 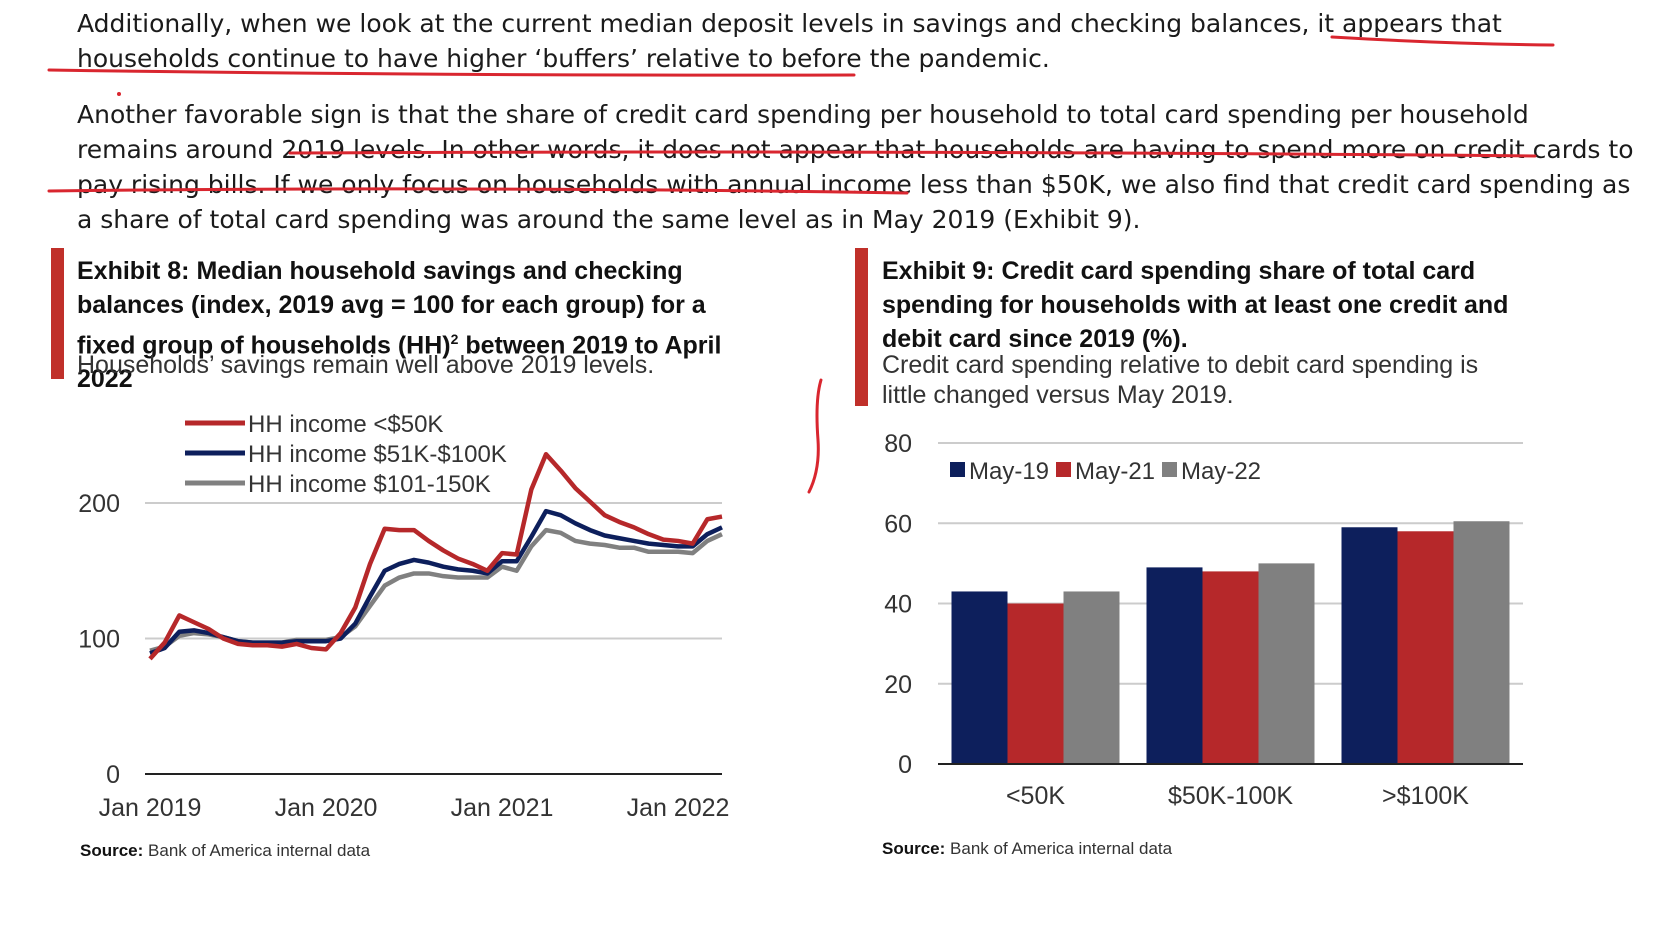 I want to click on x-tick-label: Jan 2019, so click(x=150, y=808).